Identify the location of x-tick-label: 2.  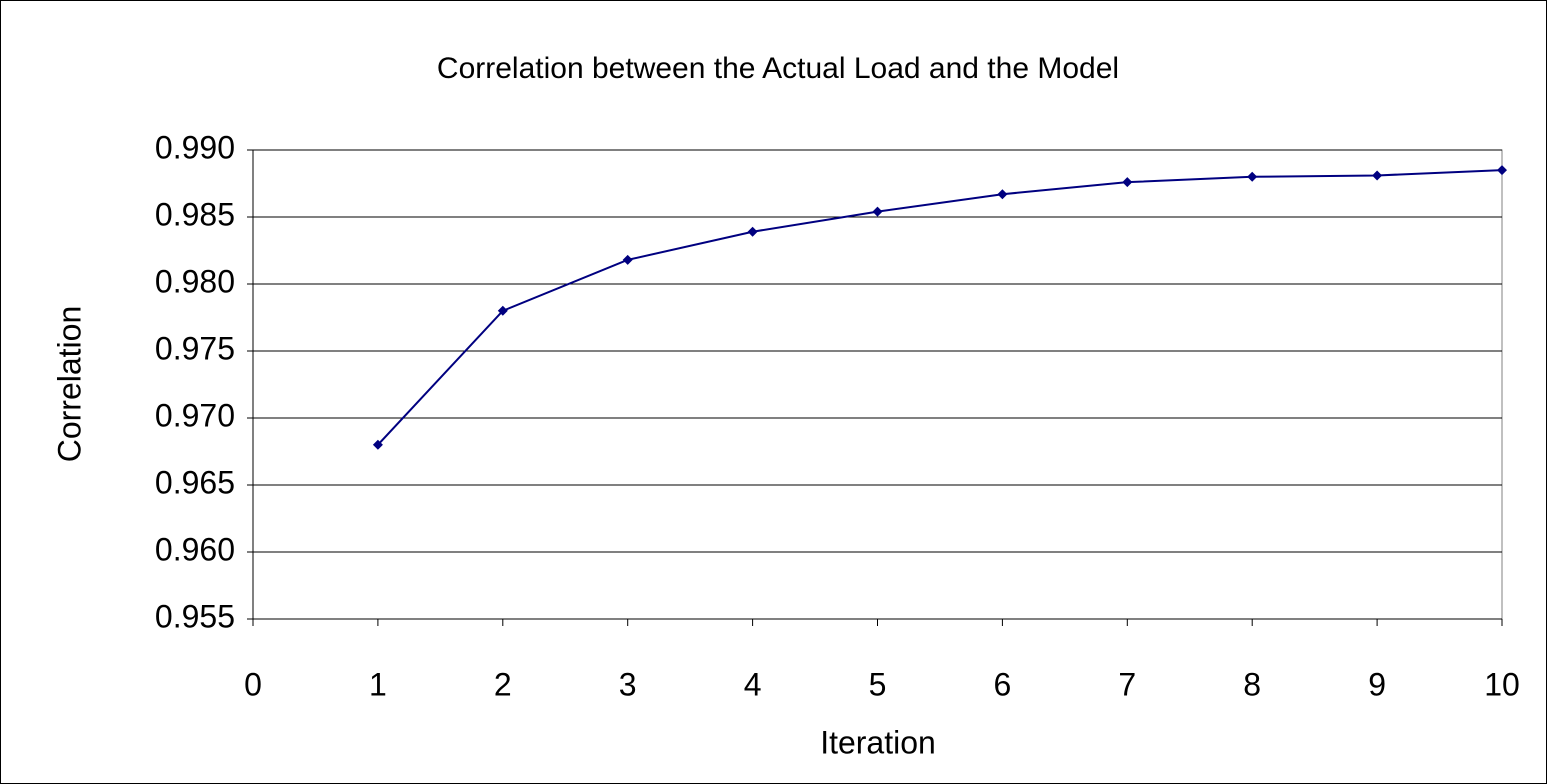
(503, 684).